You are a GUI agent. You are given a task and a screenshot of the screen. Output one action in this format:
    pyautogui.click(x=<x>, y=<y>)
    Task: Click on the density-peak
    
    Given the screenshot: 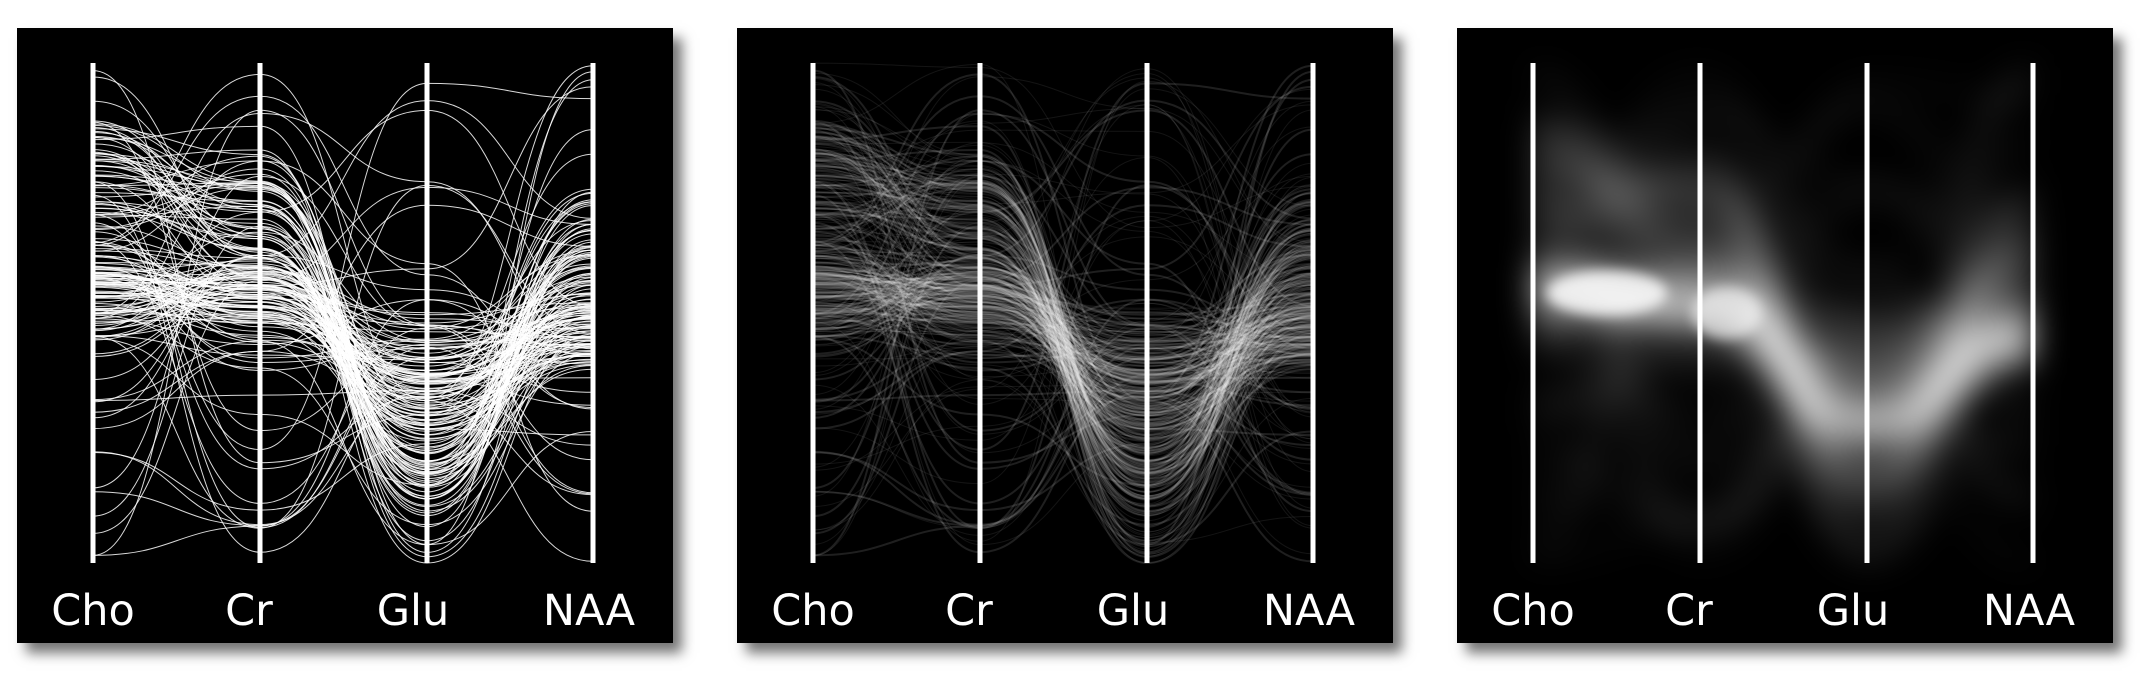 What is the action you would take?
    pyautogui.click(x=1727, y=313)
    